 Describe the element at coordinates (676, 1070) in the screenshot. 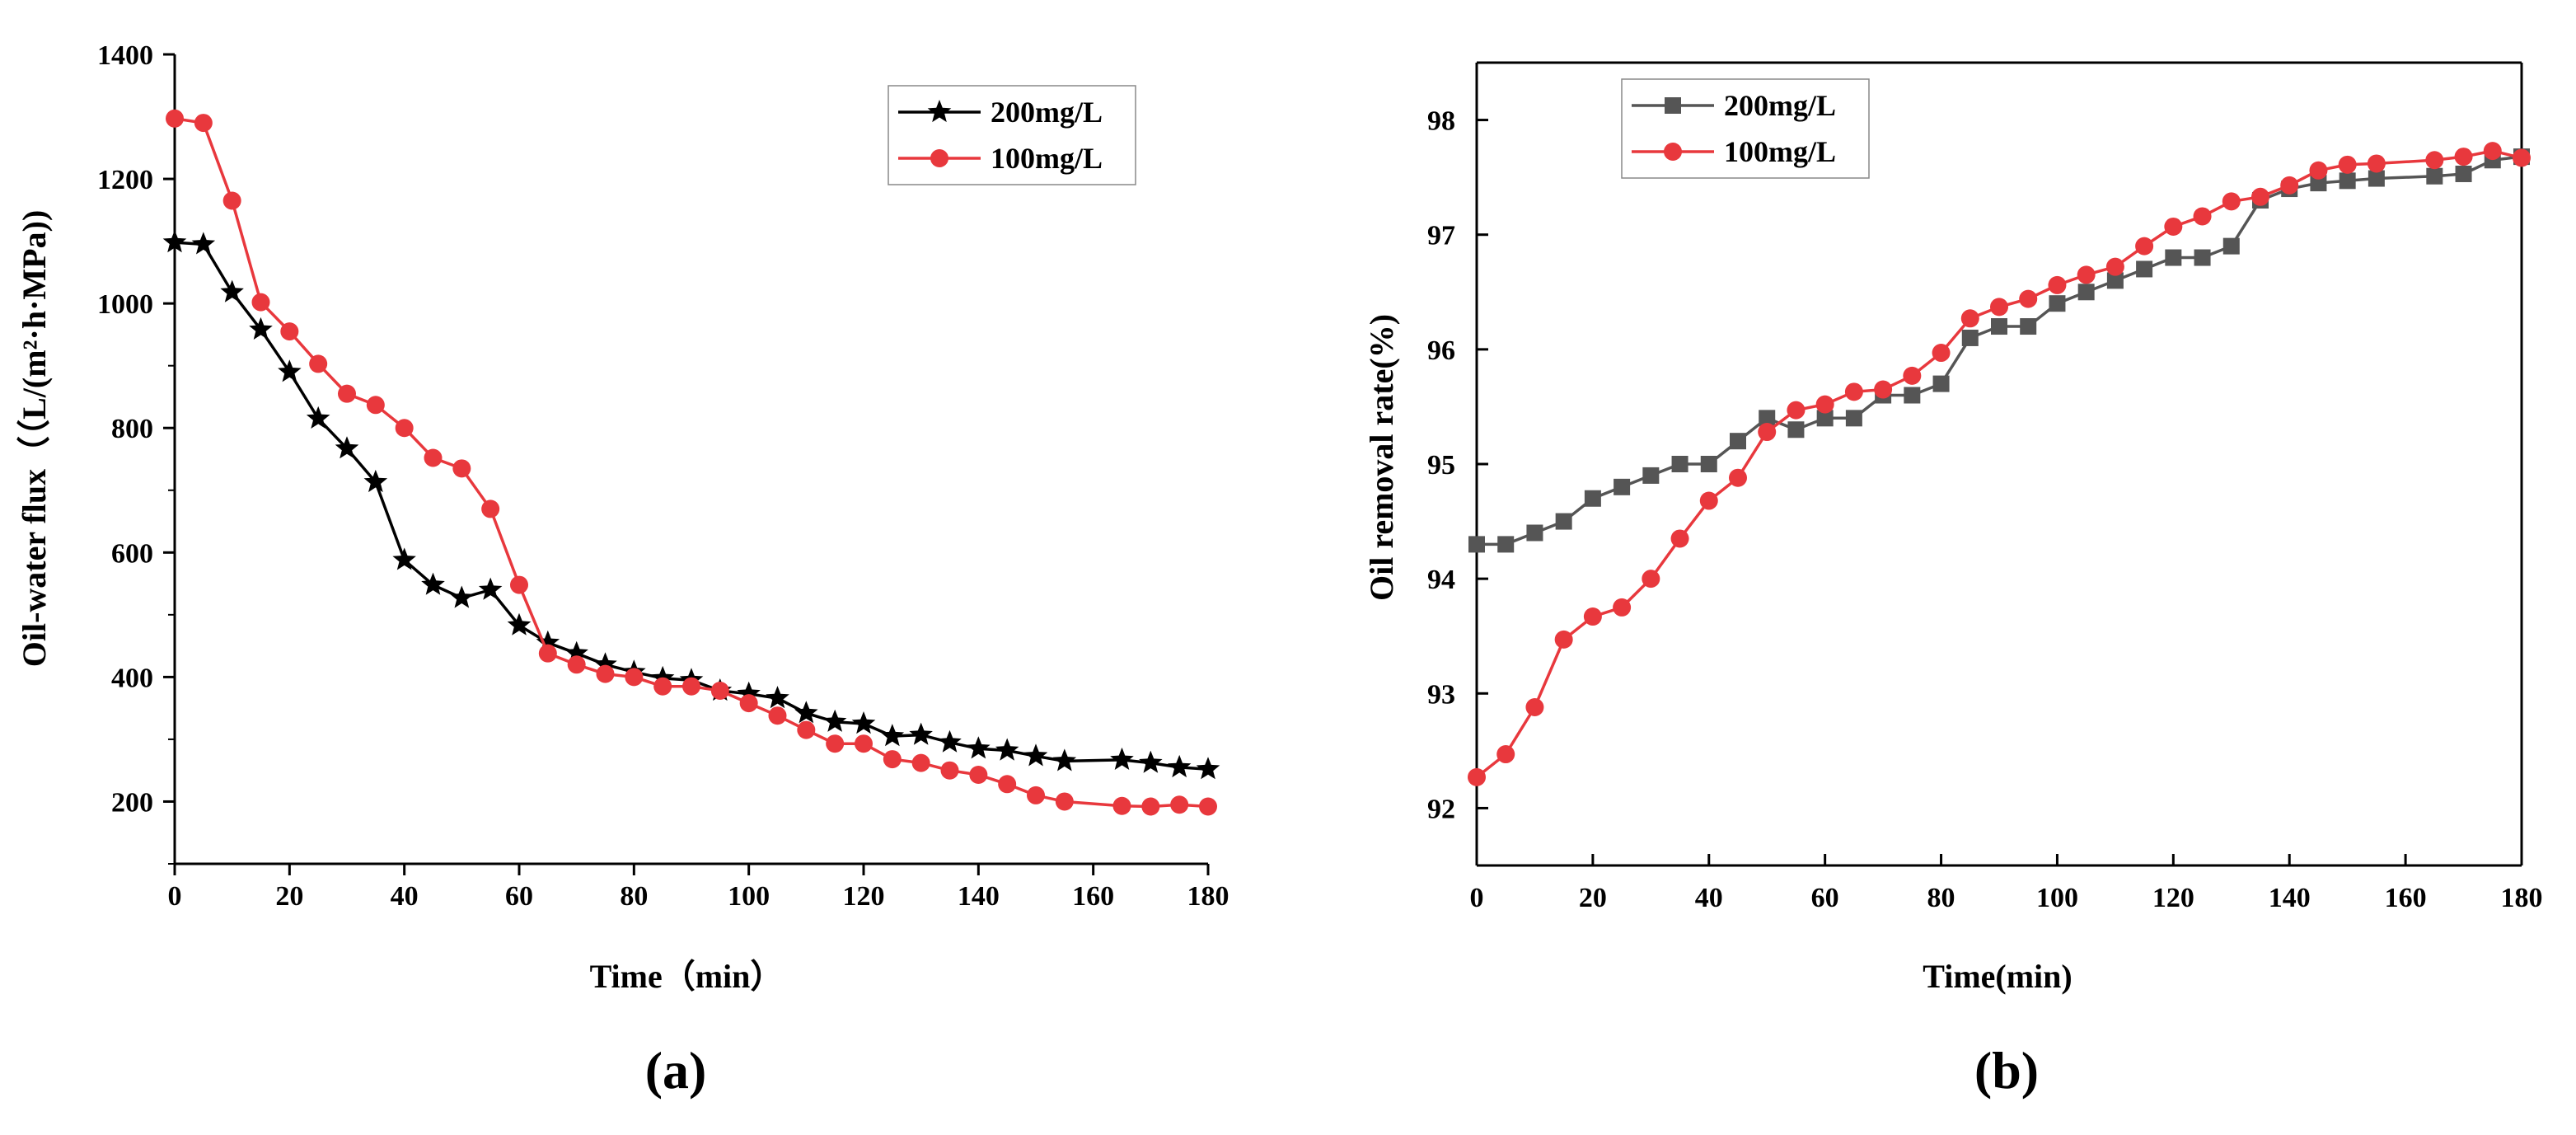

I see `panel-label-a: (a)` at that location.